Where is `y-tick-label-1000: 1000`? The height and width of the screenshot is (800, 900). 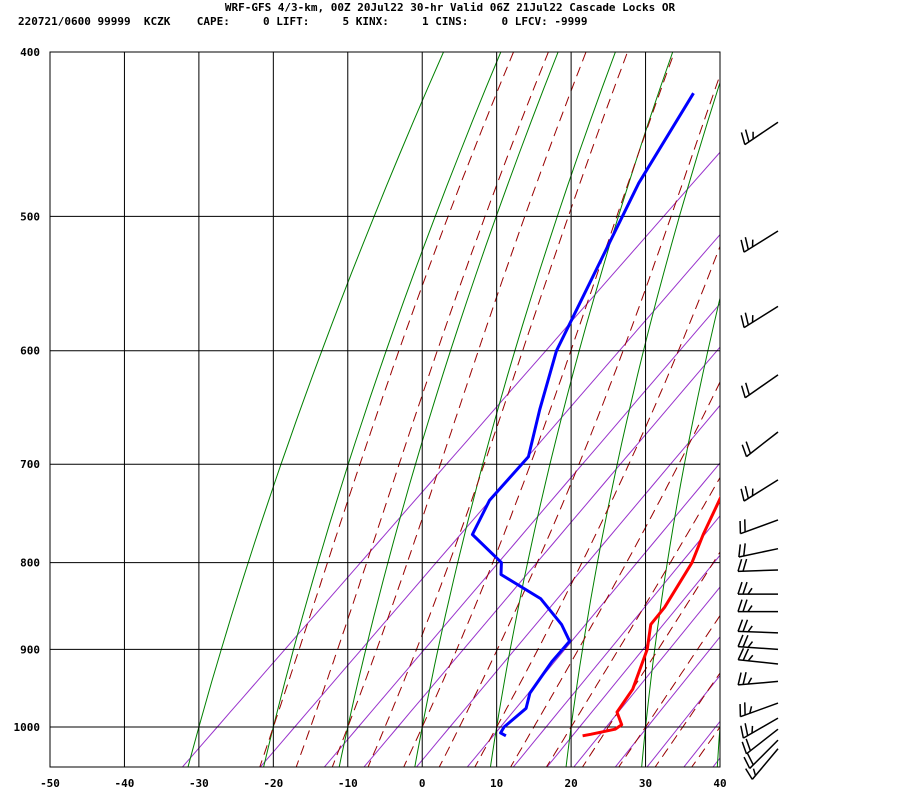
y-tick-label-1000: 1000 is located at coordinates (27, 727).